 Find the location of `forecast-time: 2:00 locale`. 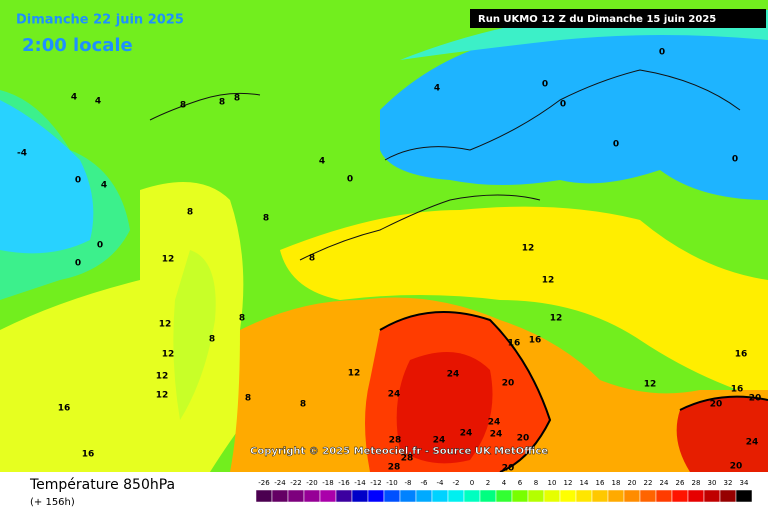

forecast-time: 2:00 locale is located at coordinates (77, 45).